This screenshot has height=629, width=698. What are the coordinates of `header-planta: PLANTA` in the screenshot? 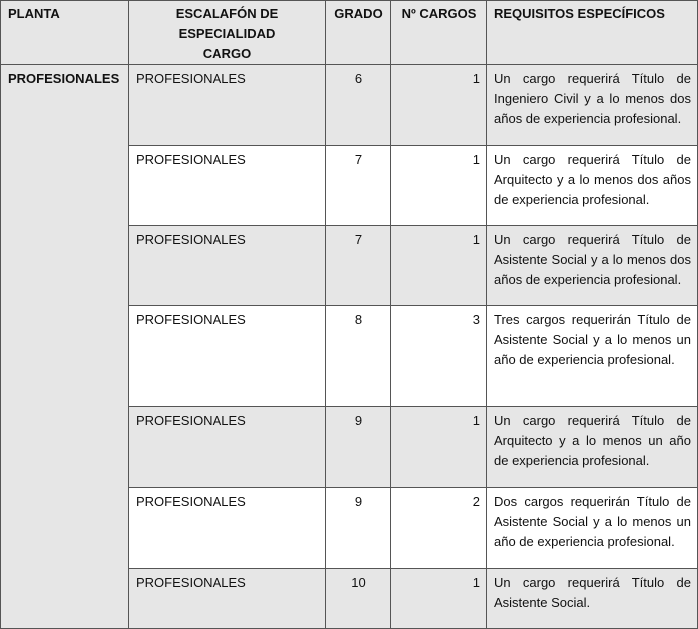 It's located at (64, 32).